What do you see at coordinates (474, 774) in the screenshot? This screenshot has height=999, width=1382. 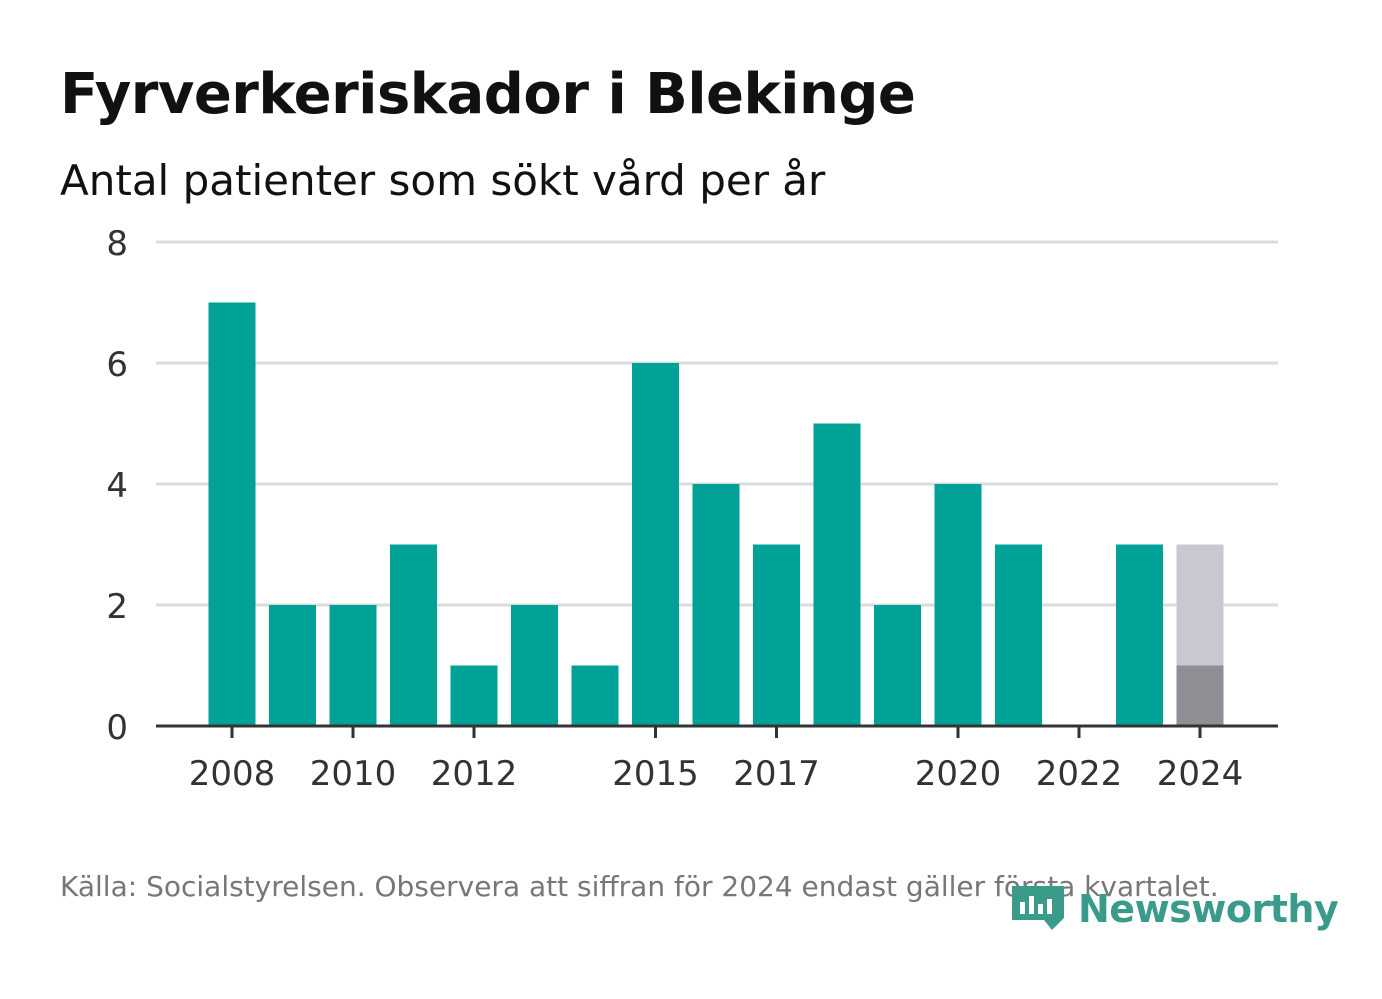 I see `x-tick-label: 2012` at bounding box center [474, 774].